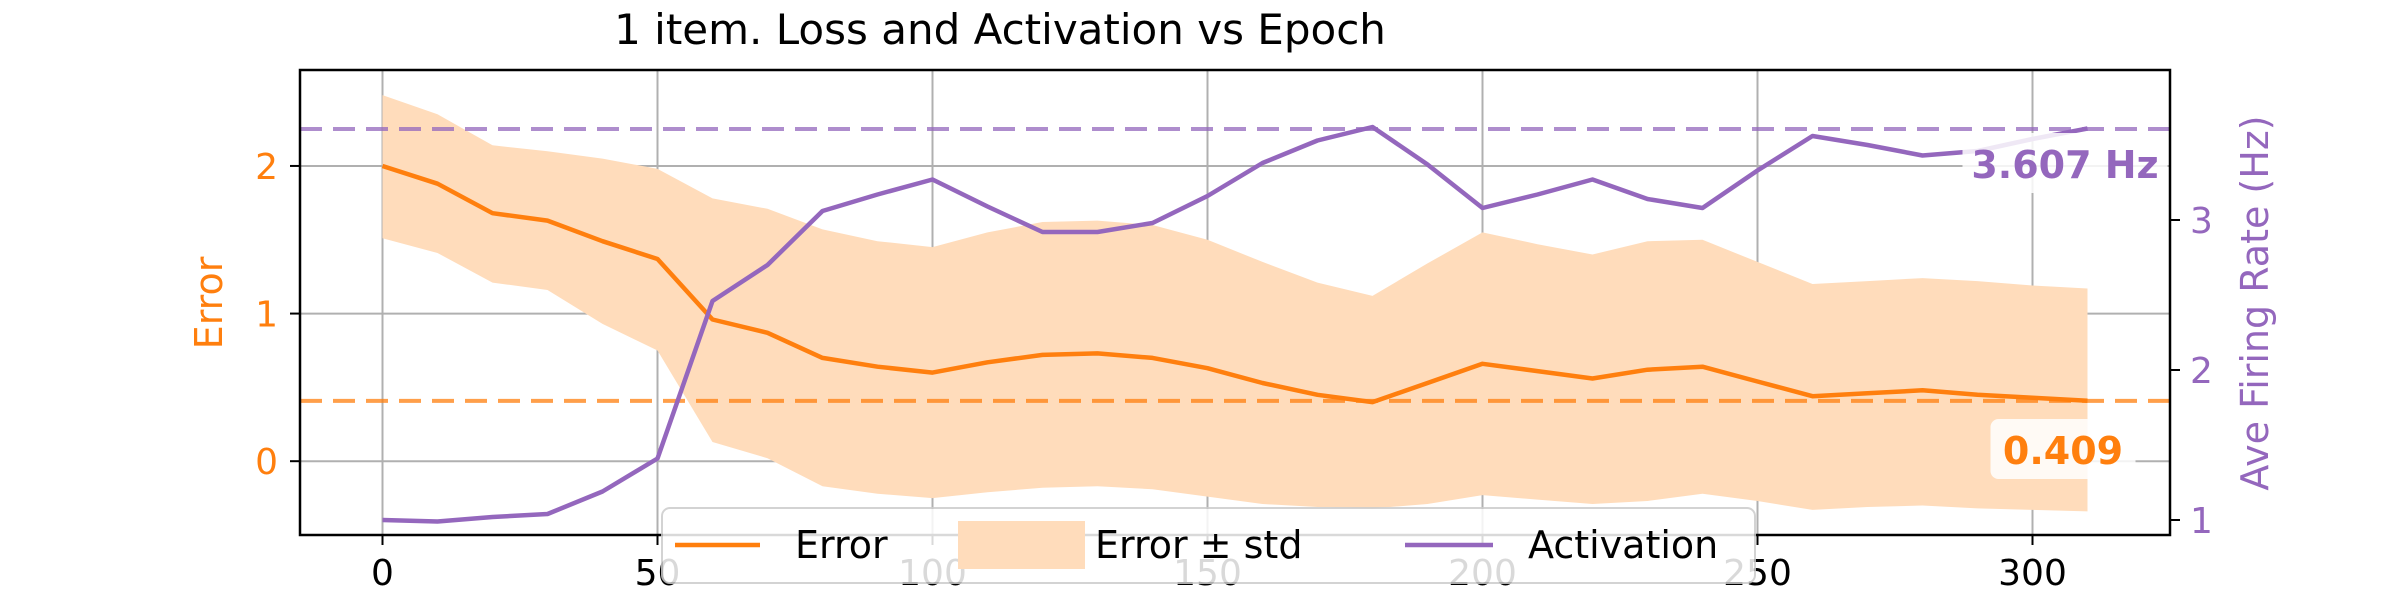  I want to click on y-tick-label-right: 1, so click(2201, 521).